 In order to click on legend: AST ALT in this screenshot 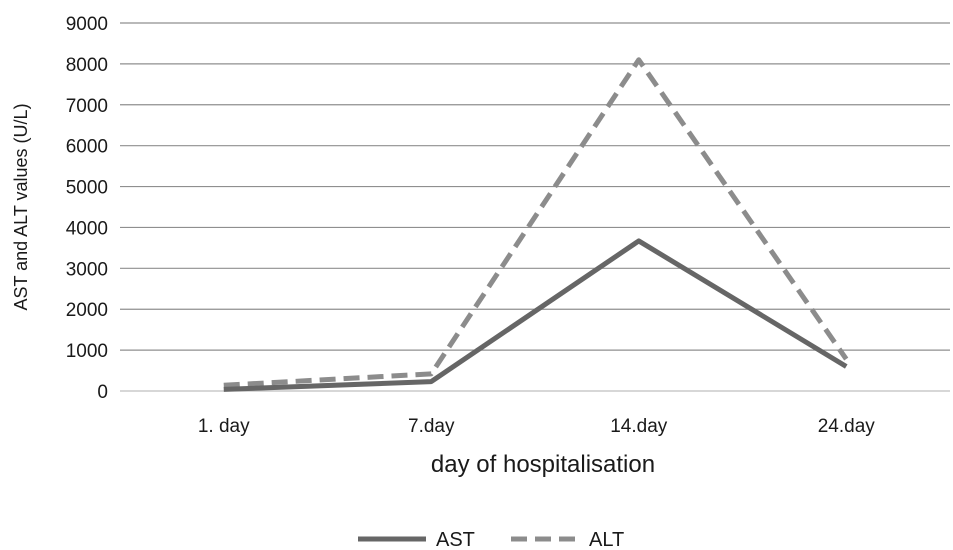, I will do `click(491, 539)`.